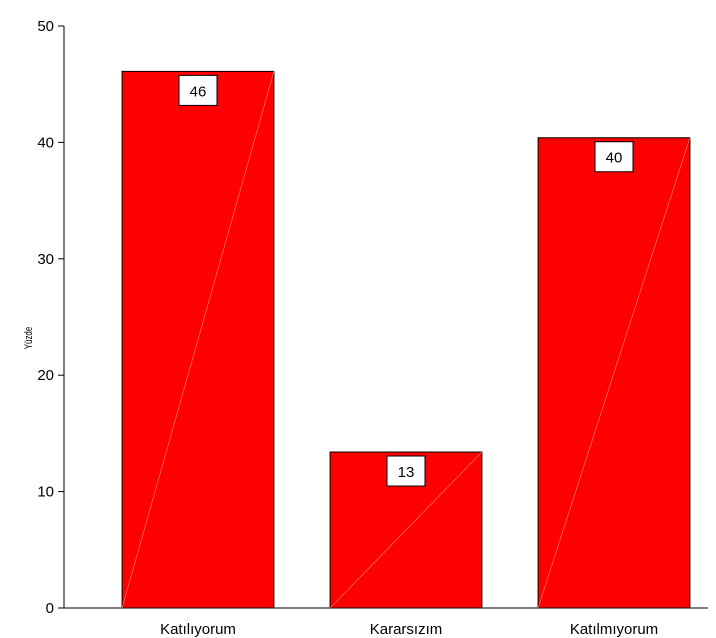 Image resolution: width=716 pixels, height=638 pixels. What do you see at coordinates (50, 317) in the screenshot?
I see `y-ticks: 0 10 20 30 40 50` at bounding box center [50, 317].